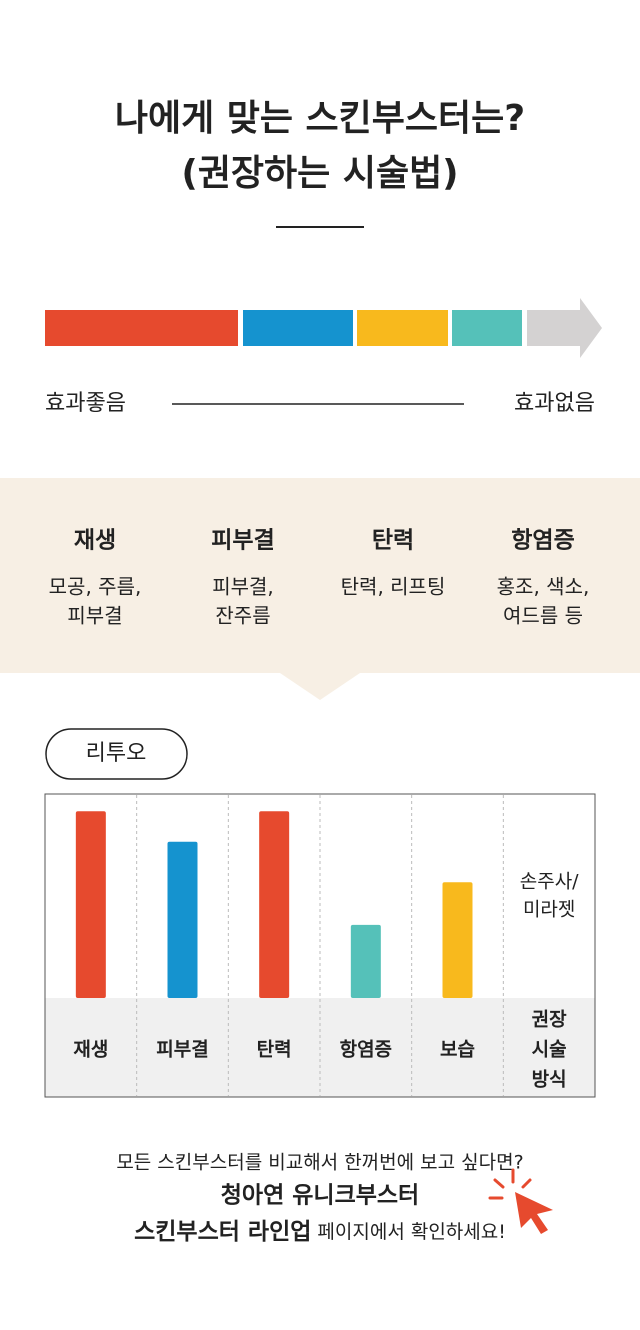 The width and height of the screenshot is (640, 1330). I want to click on cursor-icon, so click(520, 1201).